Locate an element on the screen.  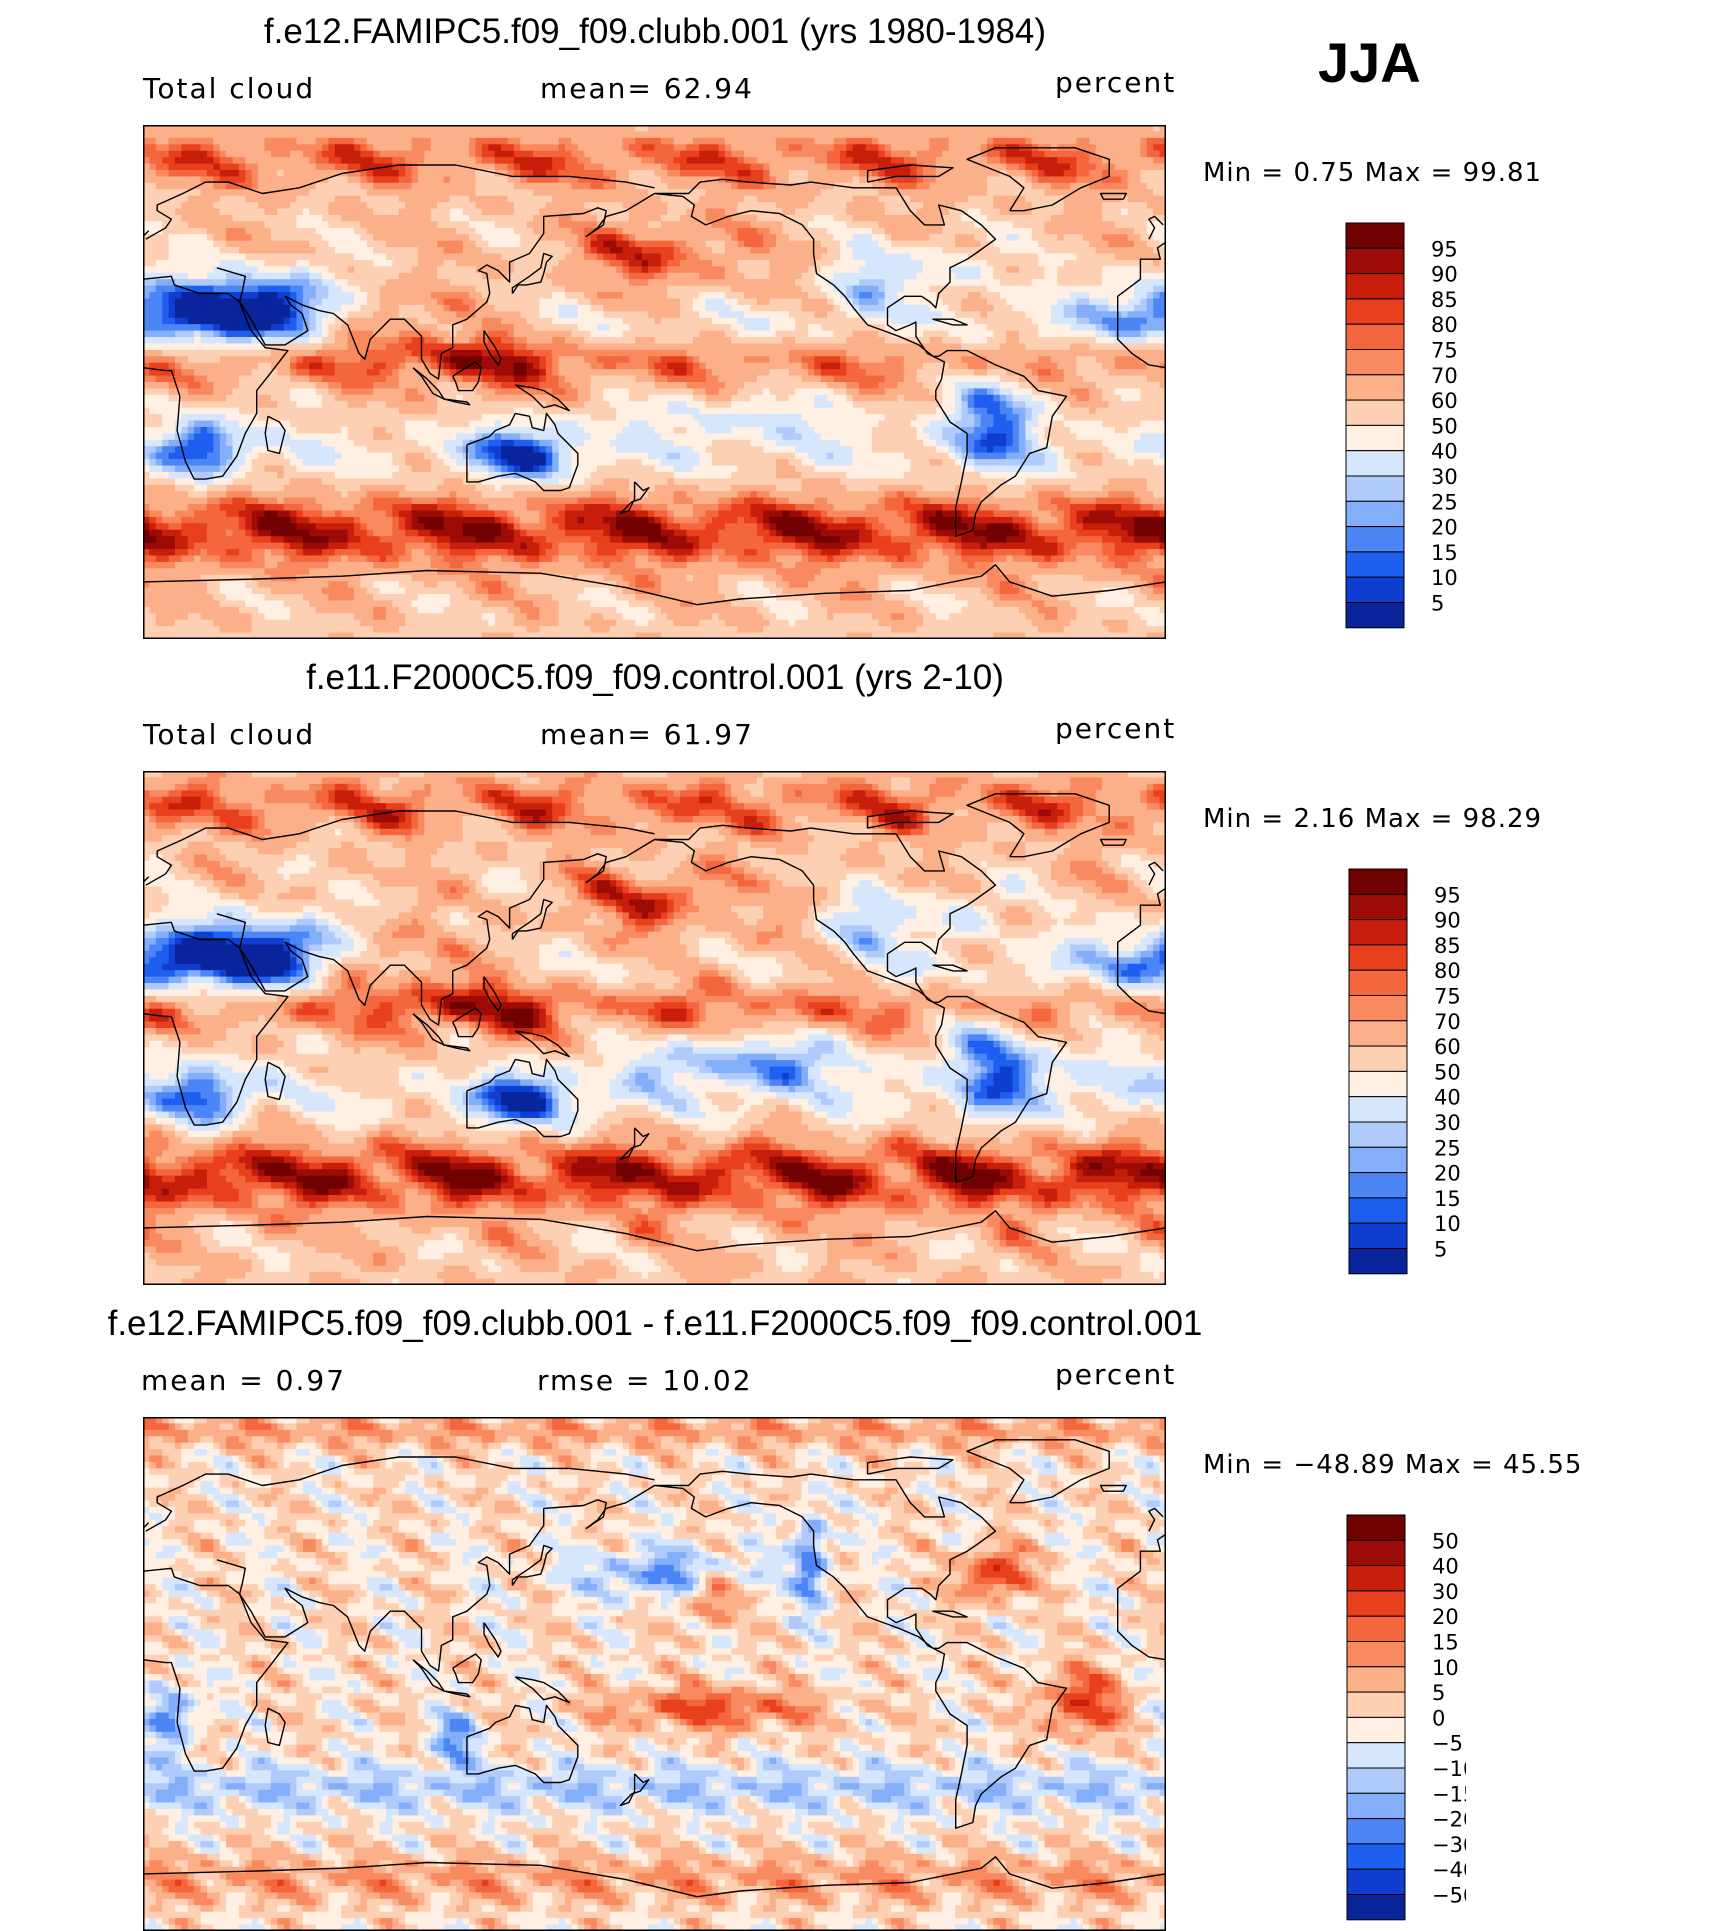
cb0-tick-label: 40 is located at coordinates (1444, 452).